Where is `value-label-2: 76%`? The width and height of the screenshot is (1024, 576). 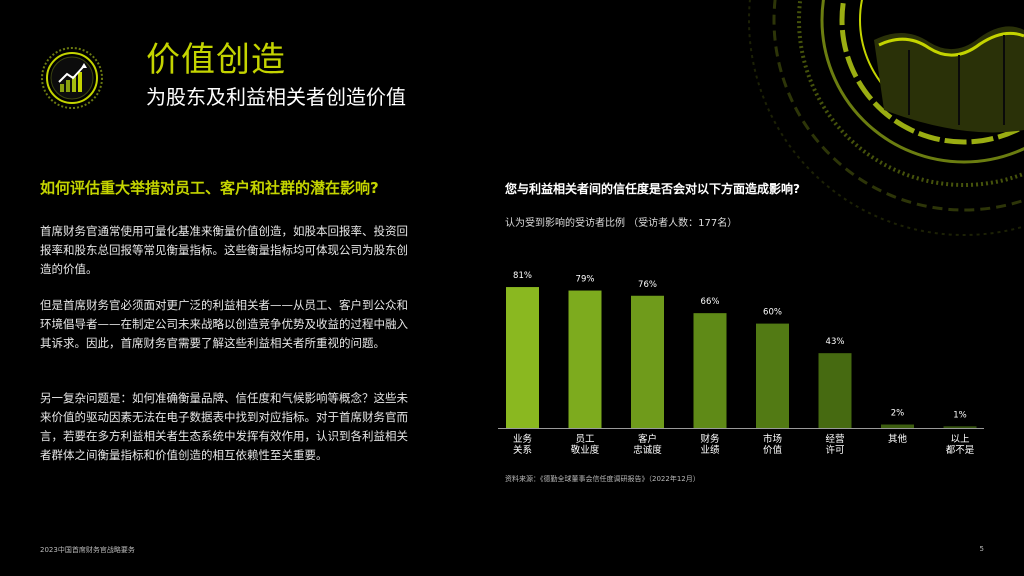
value-label-2: 76% is located at coordinates (647, 285).